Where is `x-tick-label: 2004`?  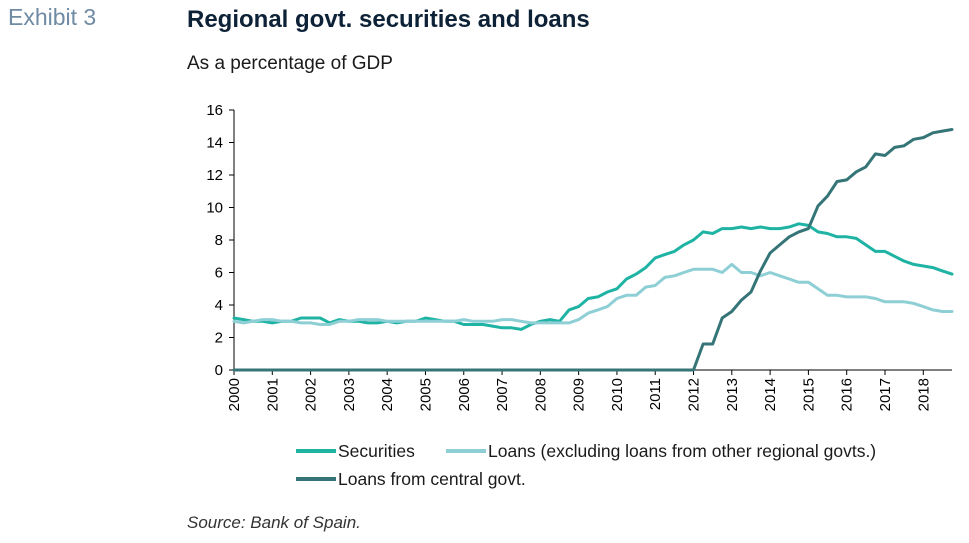 x-tick-label: 2004 is located at coordinates (387, 394).